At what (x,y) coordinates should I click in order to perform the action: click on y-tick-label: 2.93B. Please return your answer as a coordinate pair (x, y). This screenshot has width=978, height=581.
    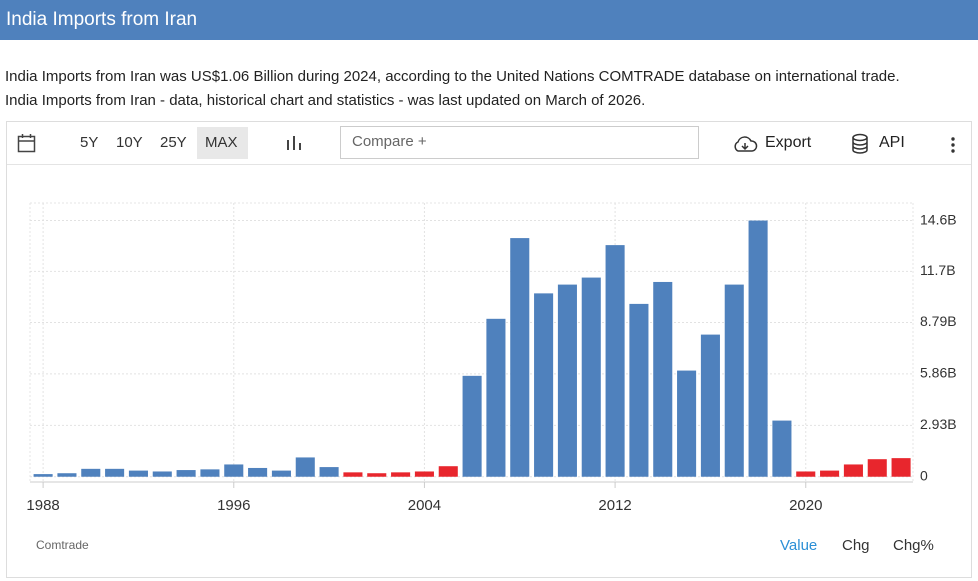
    Looking at the image, I should click on (938, 424).